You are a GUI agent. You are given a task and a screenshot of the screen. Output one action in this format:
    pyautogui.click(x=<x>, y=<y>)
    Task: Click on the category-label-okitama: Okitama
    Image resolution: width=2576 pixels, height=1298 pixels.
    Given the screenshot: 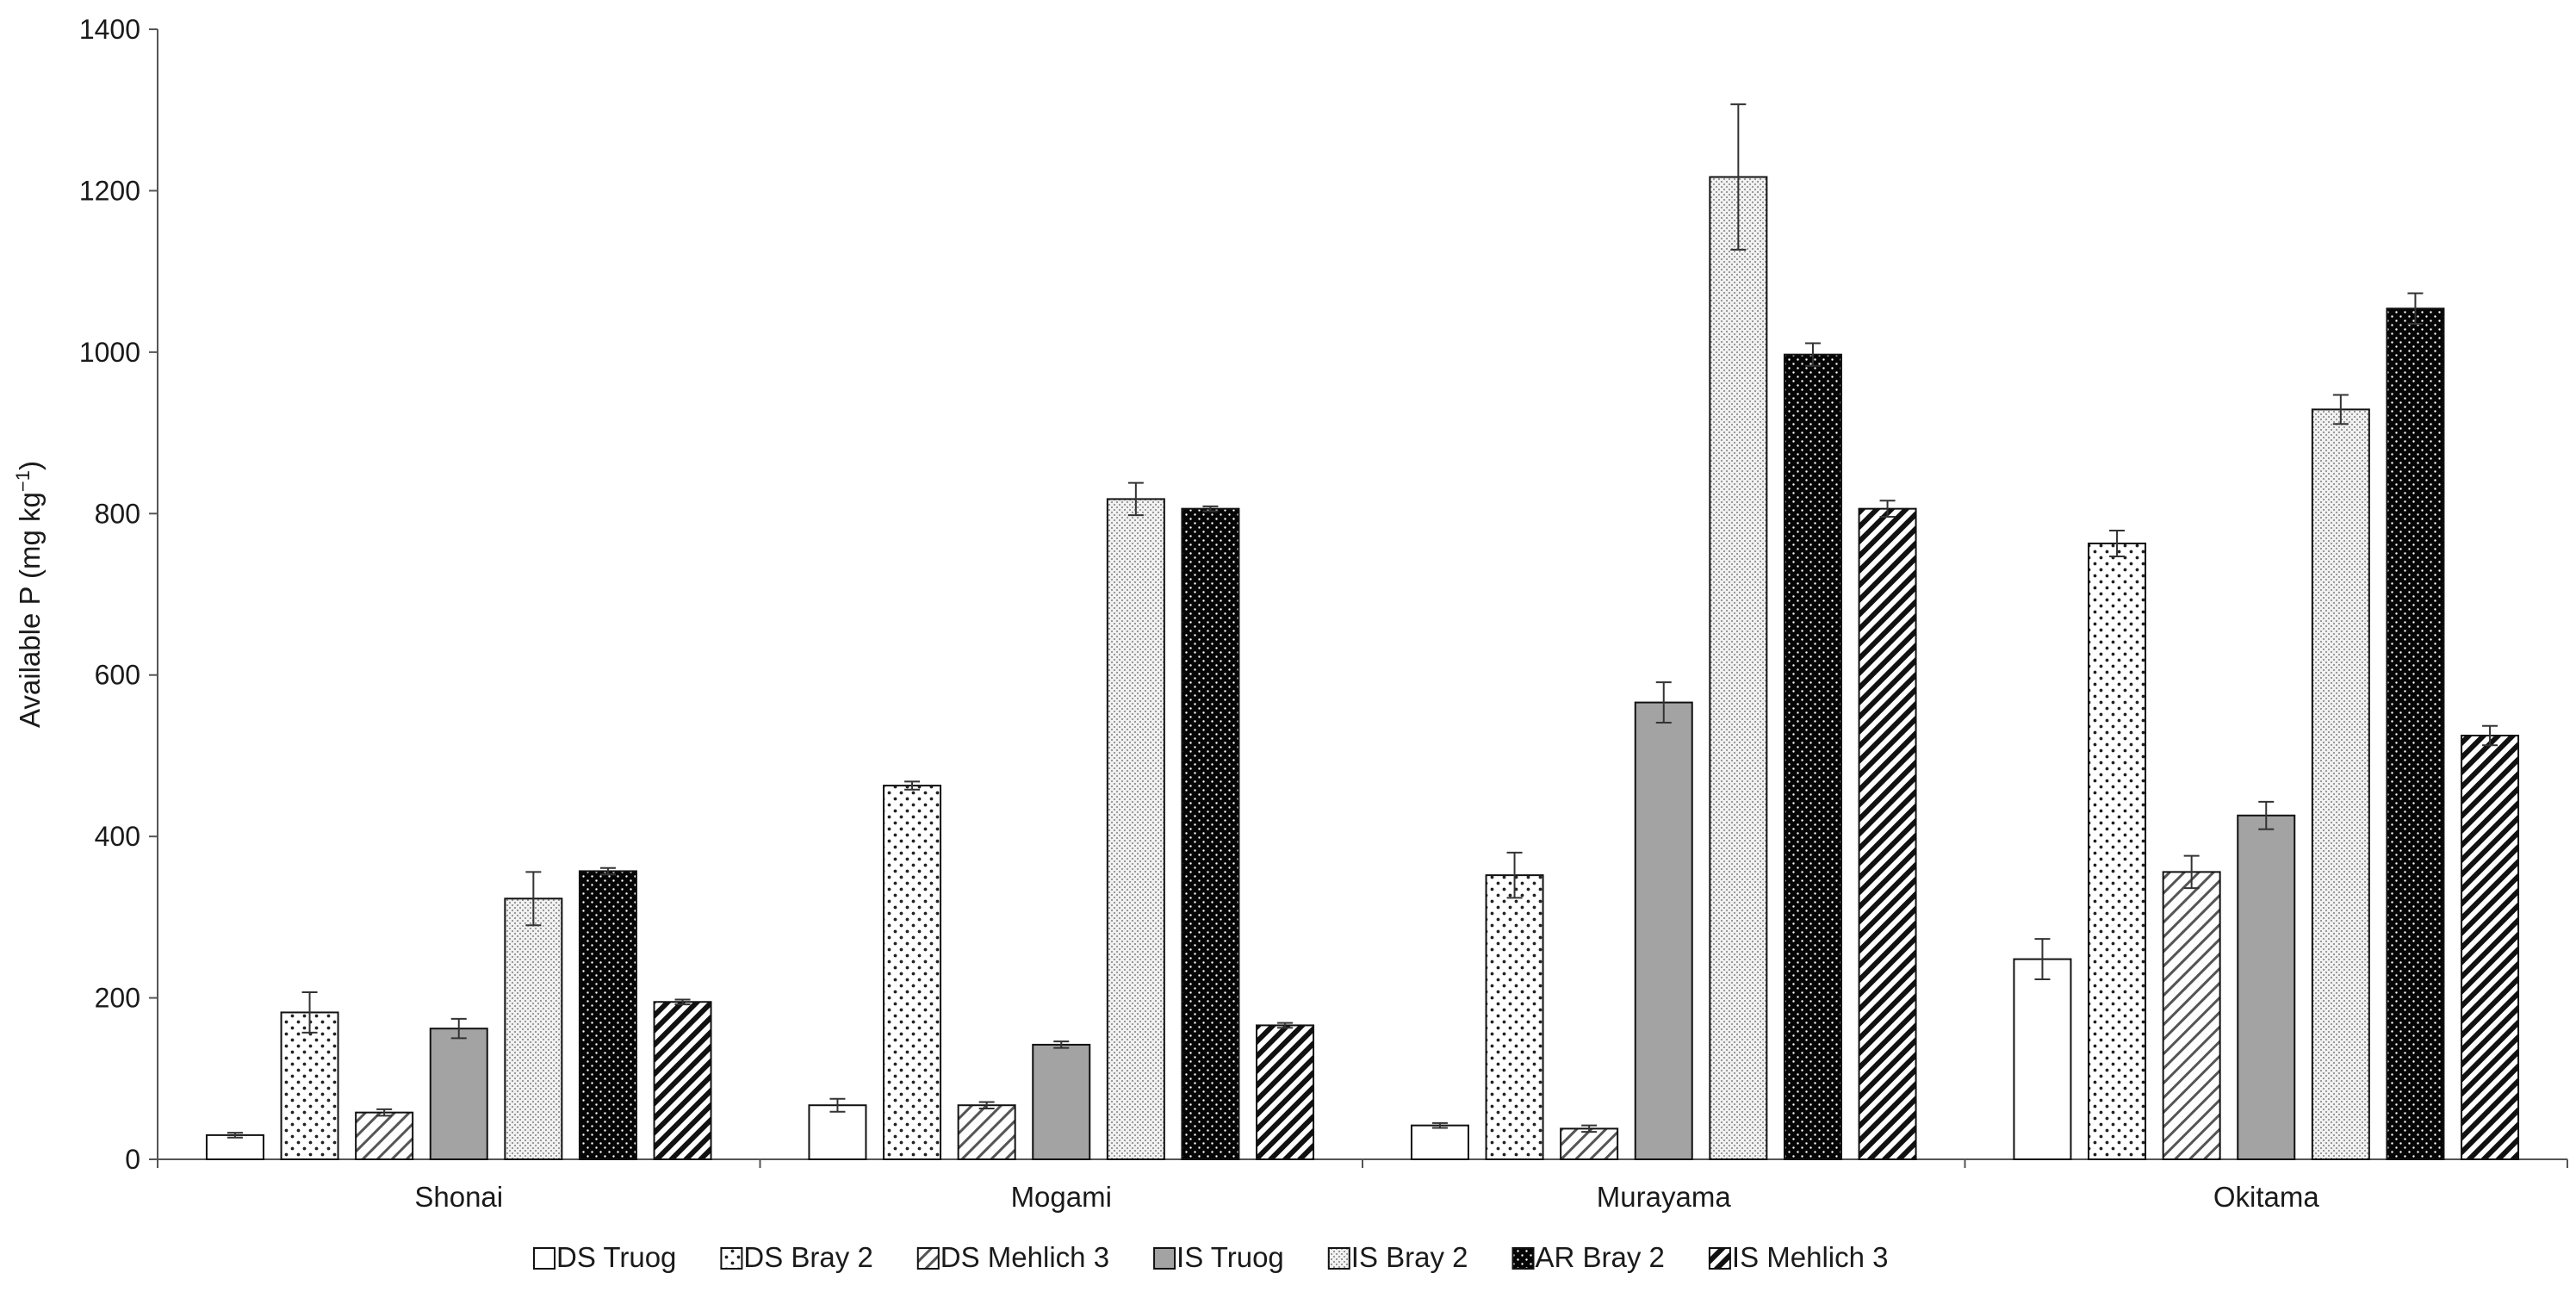 What is the action you would take?
    pyautogui.click(x=2266, y=1197)
    